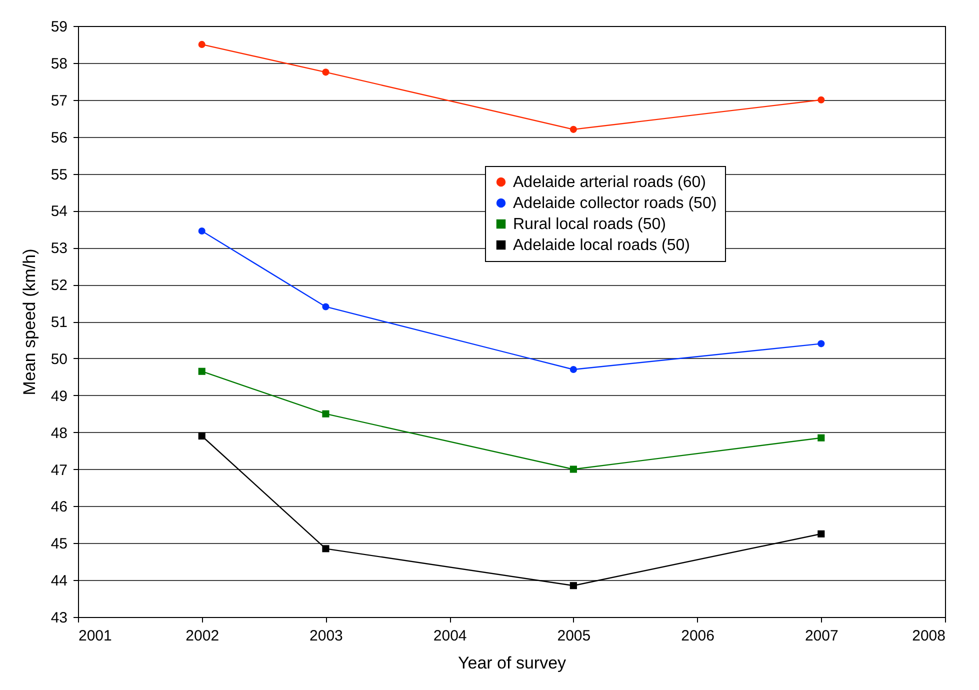  What do you see at coordinates (59, 285) in the screenshot?
I see `y-tick-label: 52` at bounding box center [59, 285].